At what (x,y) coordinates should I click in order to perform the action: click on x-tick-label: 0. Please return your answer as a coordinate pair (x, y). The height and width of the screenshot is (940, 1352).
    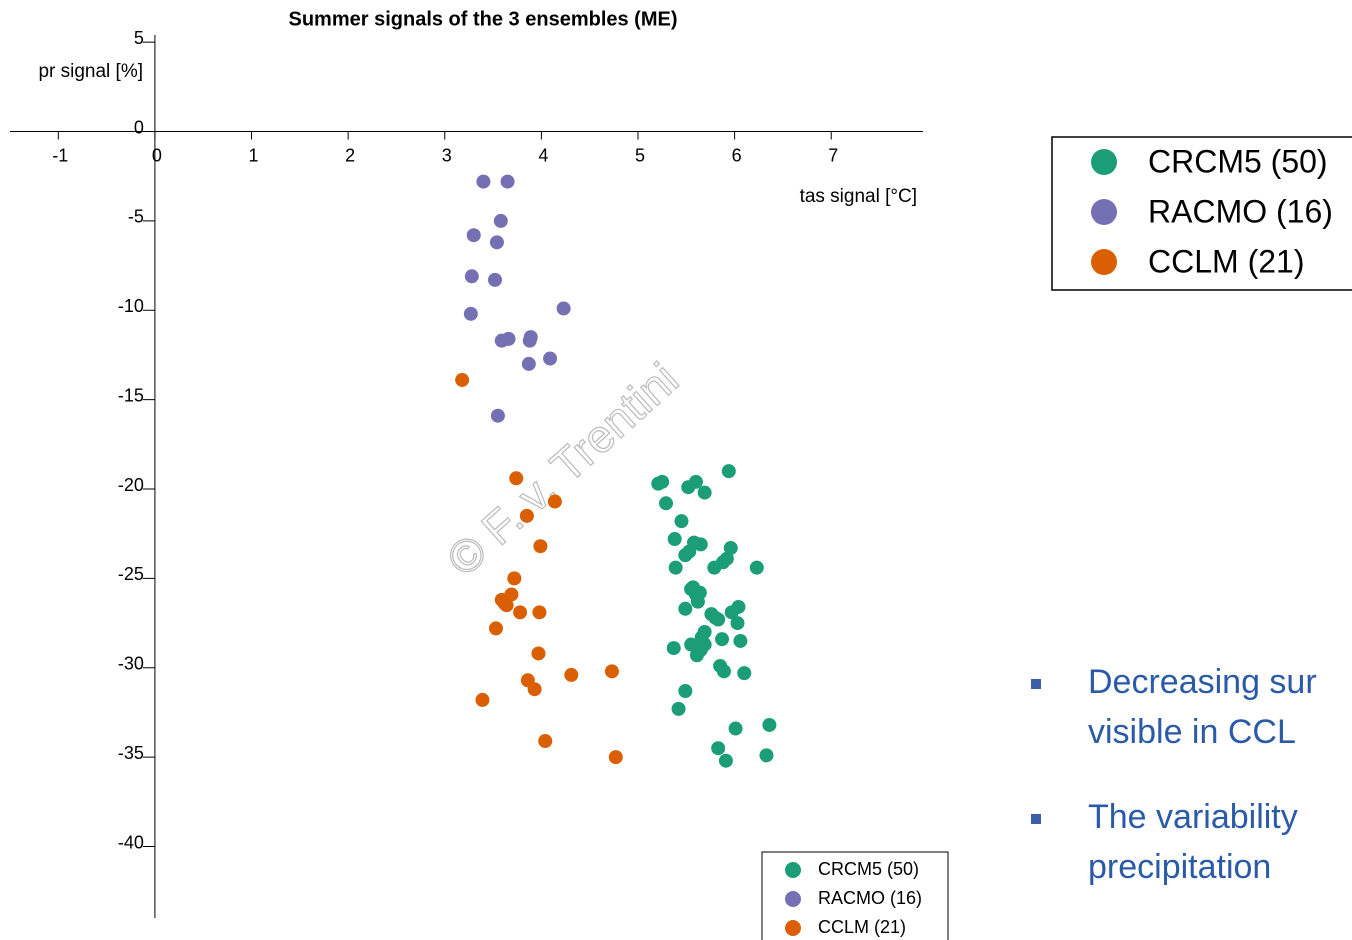
    Looking at the image, I should click on (157, 155).